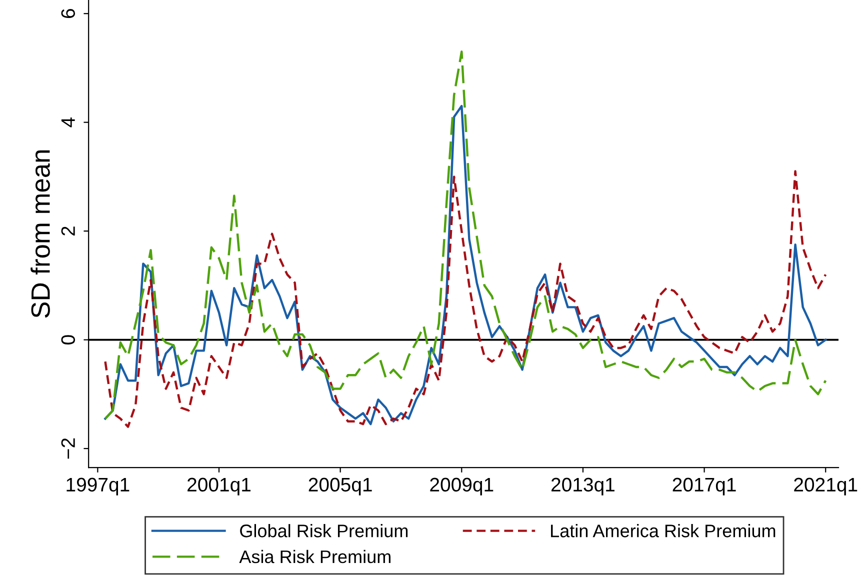 Image resolution: width=860 pixels, height=583 pixels. I want to click on y-tick-label: 0, so click(68, 339).